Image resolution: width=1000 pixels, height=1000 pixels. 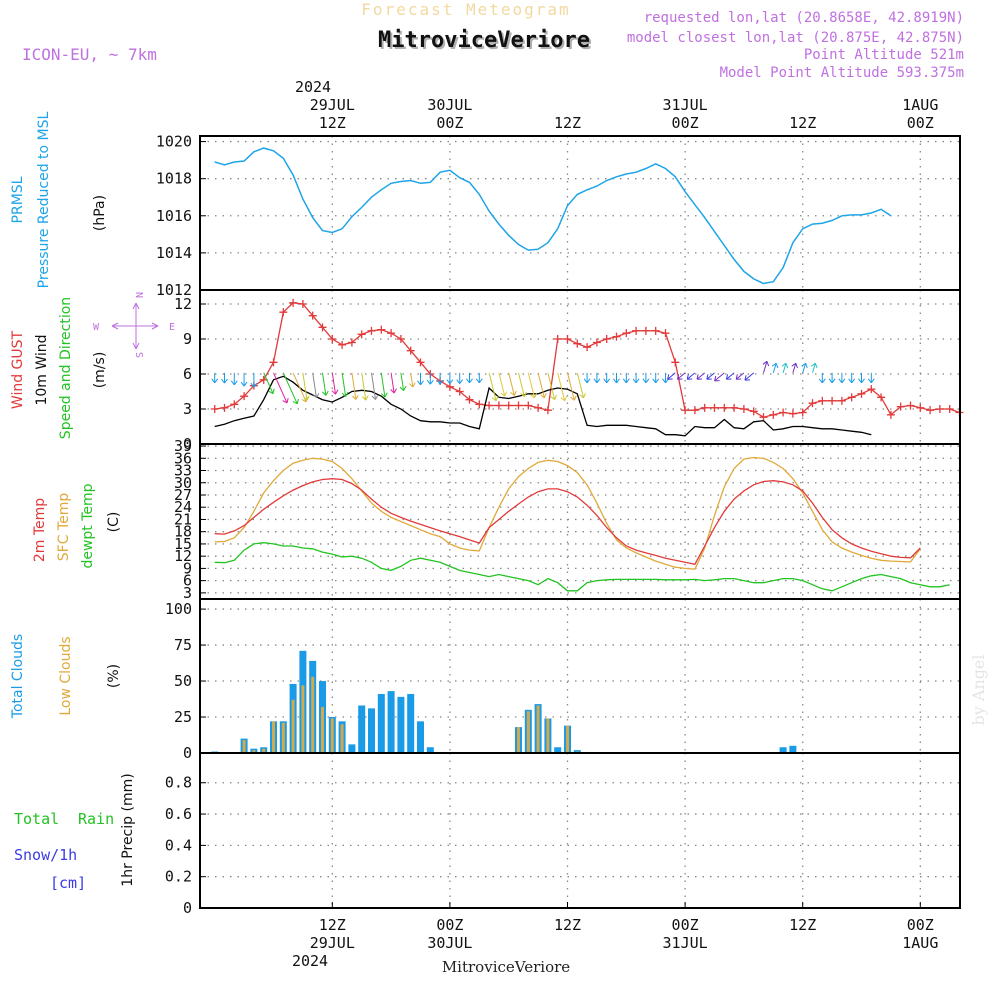 I want to click on compass-n: N, so click(x=138, y=295).